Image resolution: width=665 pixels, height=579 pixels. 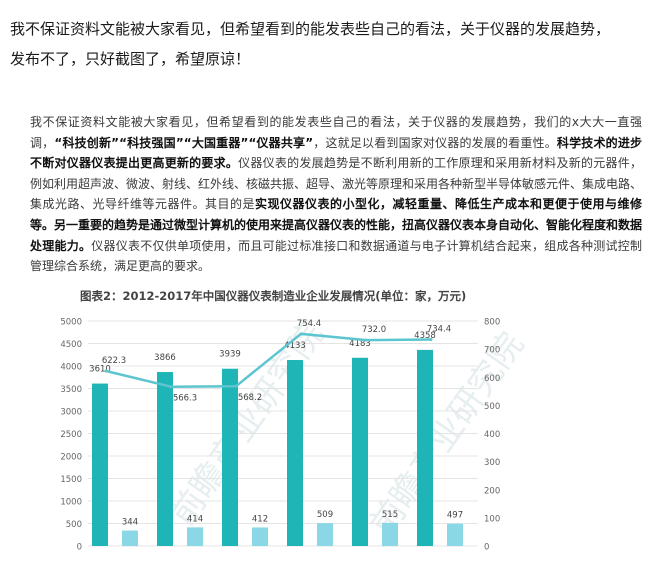 I want to click on line-data-label: 732.0, so click(x=374, y=330).